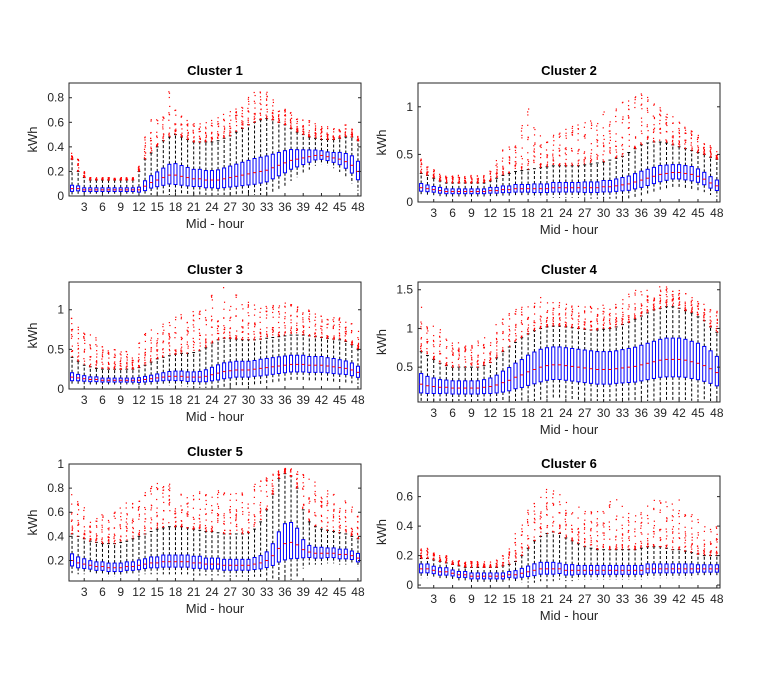 This screenshot has width=761, height=688. I want to click on x-tick-label: 15, so click(510, 213).